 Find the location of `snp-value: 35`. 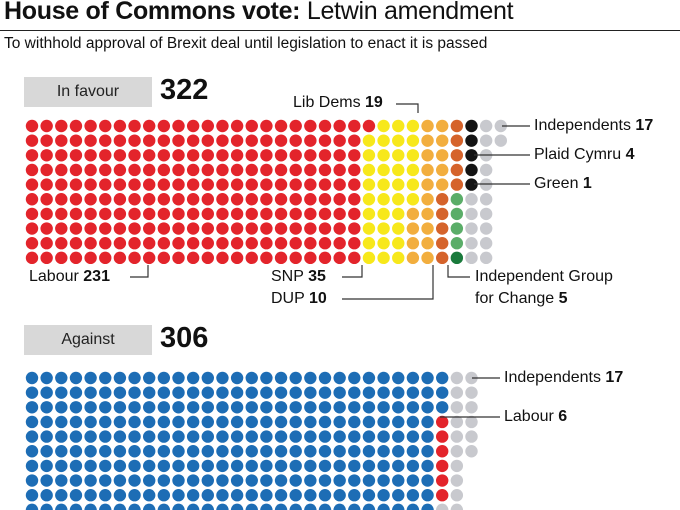

snp-value: 35 is located at coordinates (317, 276).